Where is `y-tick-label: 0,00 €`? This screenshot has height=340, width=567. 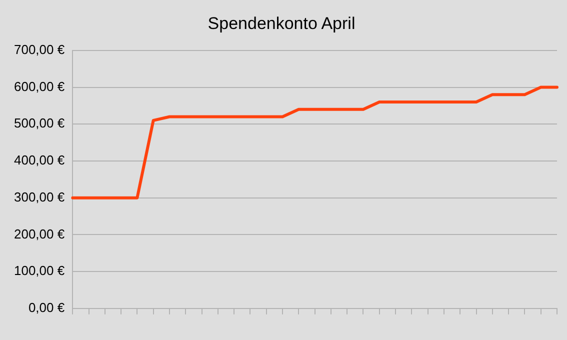 y-tick-label: 0,00 € is located at coordinates (47, 307).